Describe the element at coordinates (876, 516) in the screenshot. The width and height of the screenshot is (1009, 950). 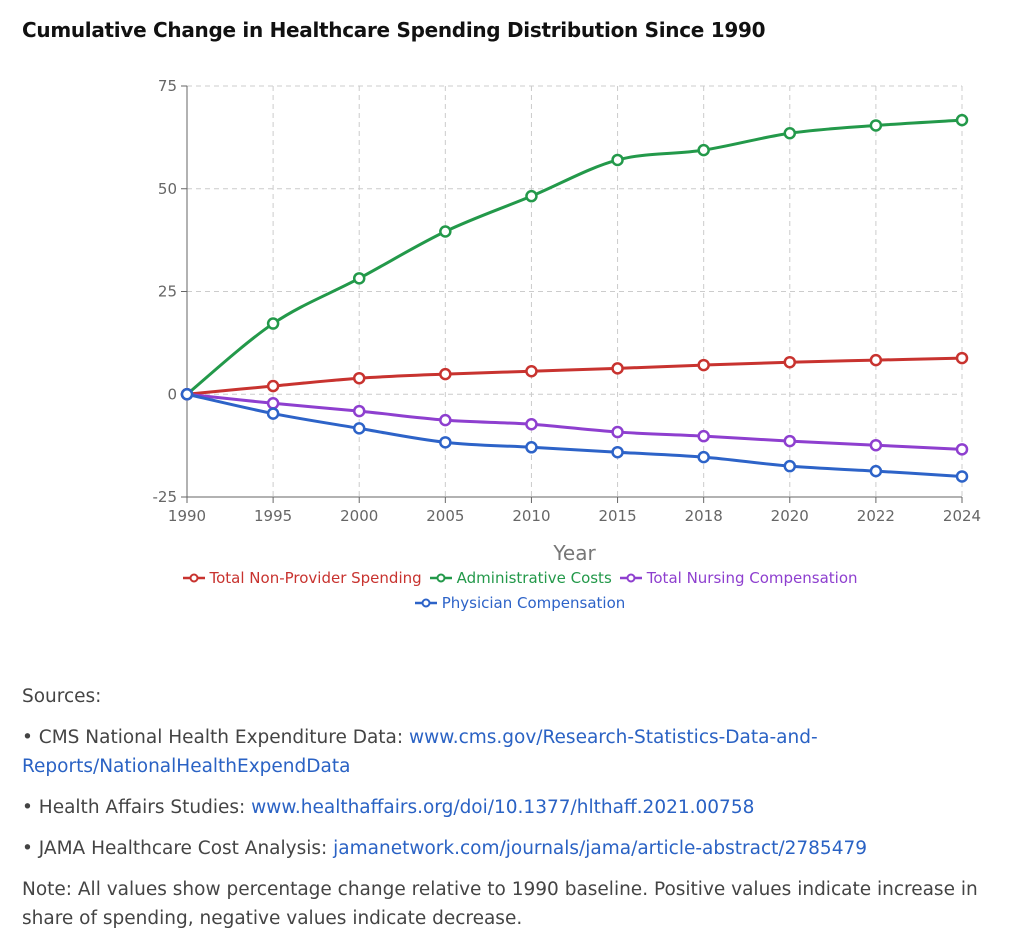
I see `x-tick-label: 2022` at that location.